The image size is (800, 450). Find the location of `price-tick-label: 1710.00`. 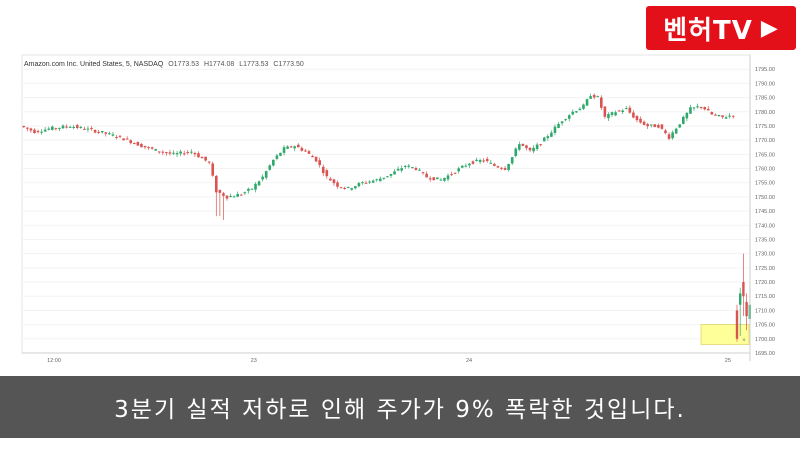

price-tick-label: 1710.00 is located at coordinates (765, 311).